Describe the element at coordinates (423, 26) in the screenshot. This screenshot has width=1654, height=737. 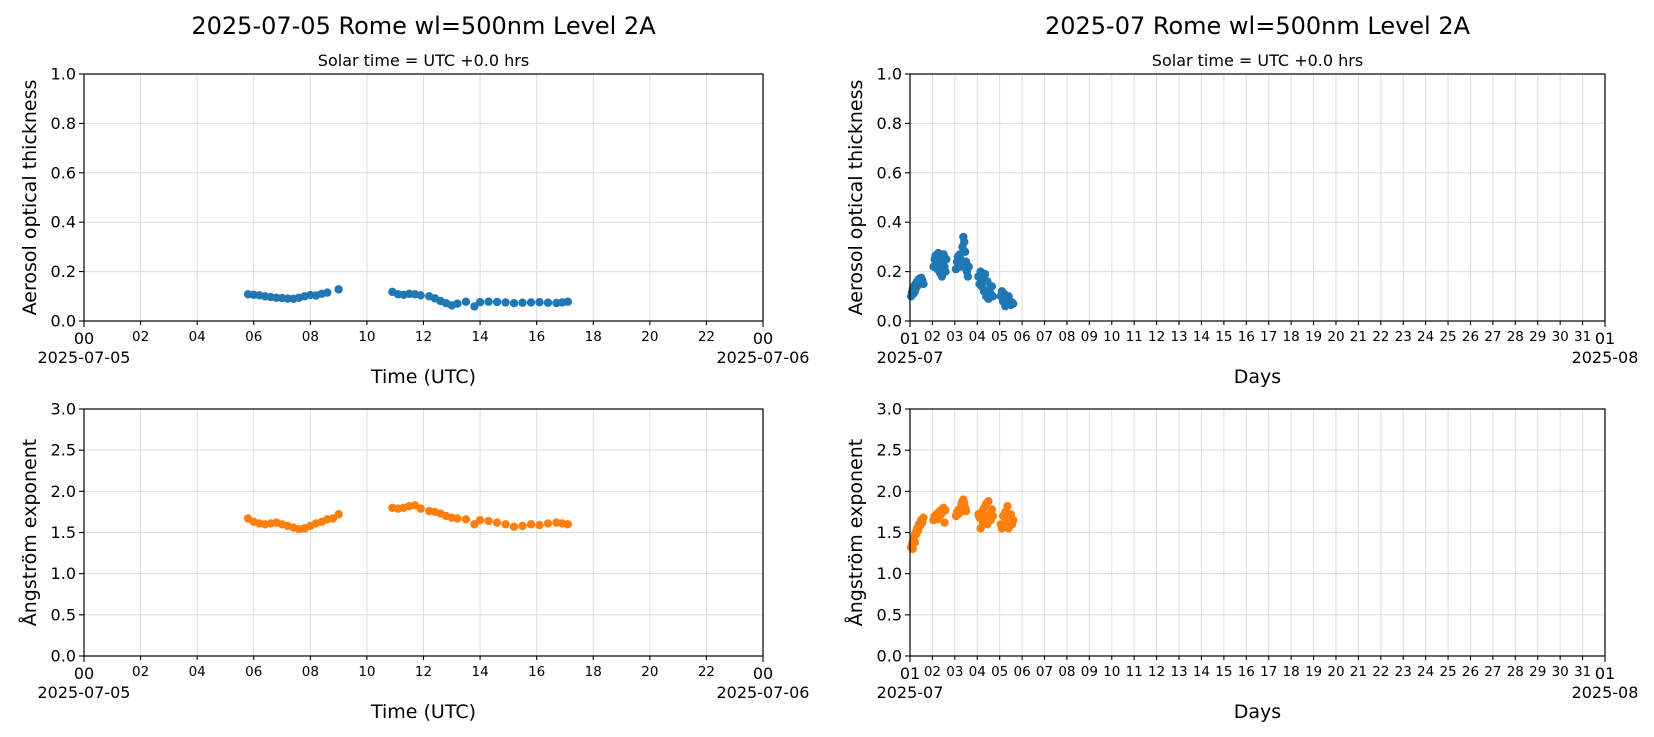
I see `chart-title: 2025-07-05 Rome wl=500nm Level 2A` at that location.